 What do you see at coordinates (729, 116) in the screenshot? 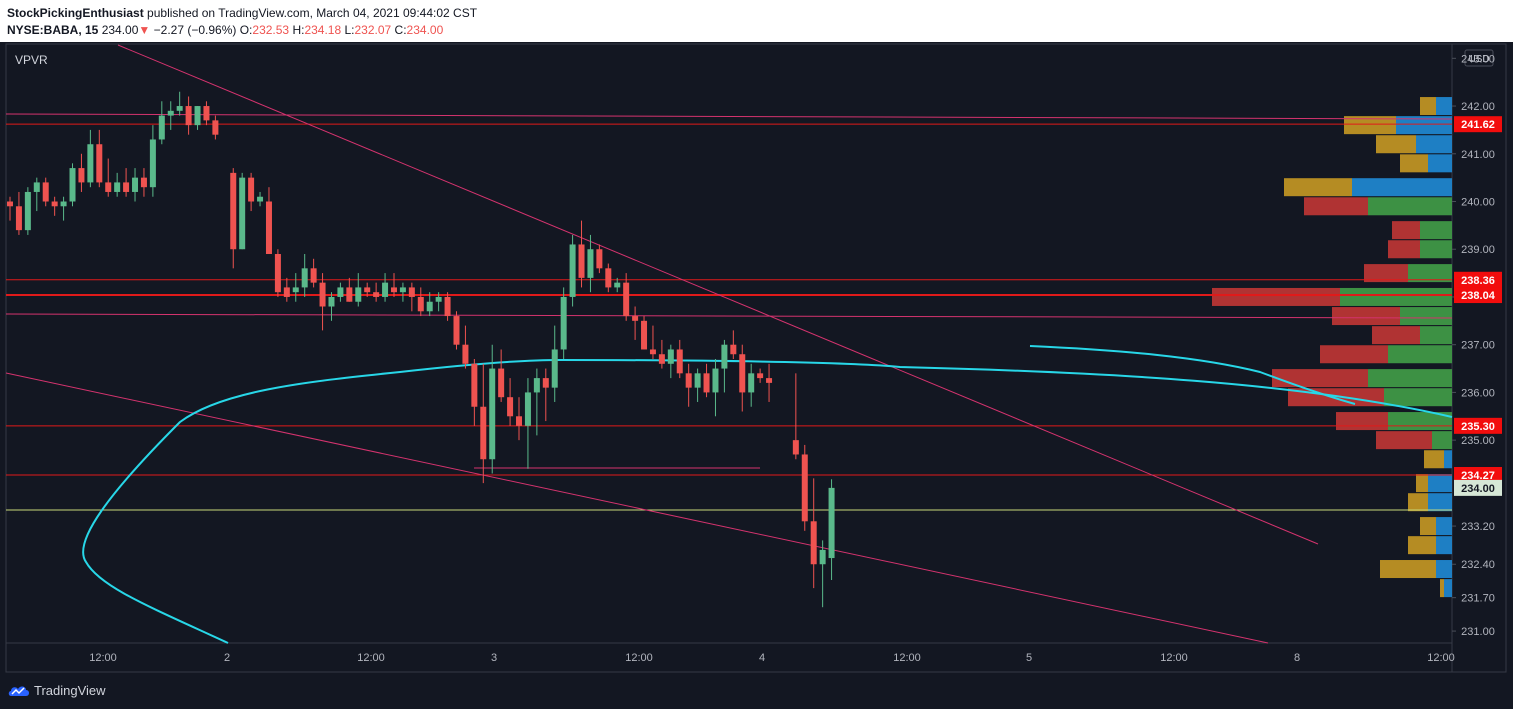
I see `upper-channel-line` at bounding box center [729, 116].